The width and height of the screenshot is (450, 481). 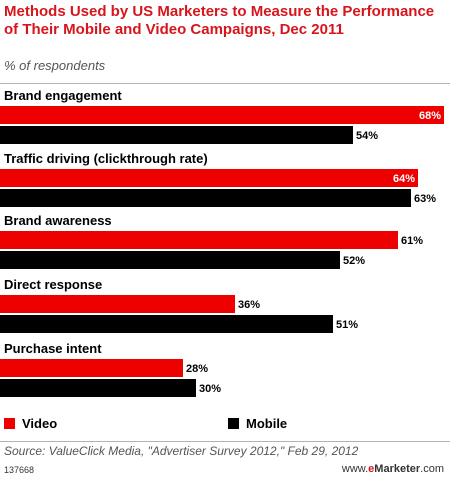 What do you see at coordinates (91, 368) in the screenshot?
I see `bar-video-purchase-intent` at bounding box center [91, 368].